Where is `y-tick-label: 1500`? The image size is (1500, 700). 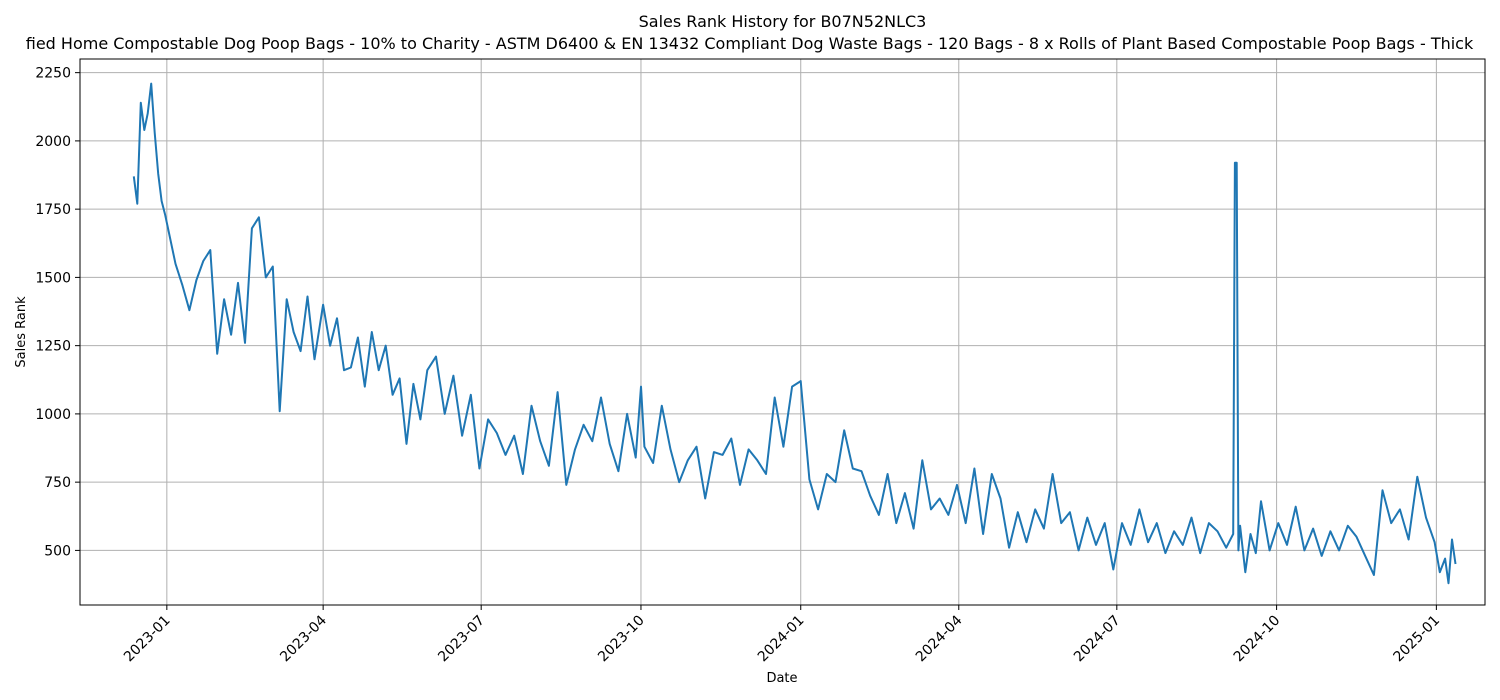
y-tick-label: 1500 is located at coordinates (53, 278).